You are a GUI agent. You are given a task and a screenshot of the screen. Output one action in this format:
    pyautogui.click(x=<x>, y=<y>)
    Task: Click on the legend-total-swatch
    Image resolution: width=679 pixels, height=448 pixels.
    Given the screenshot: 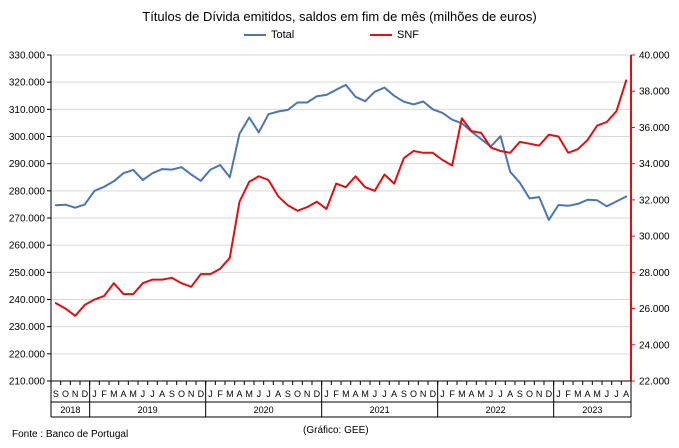 What is the action you would take?
    pyautogui.click(x=255, y=35)
    